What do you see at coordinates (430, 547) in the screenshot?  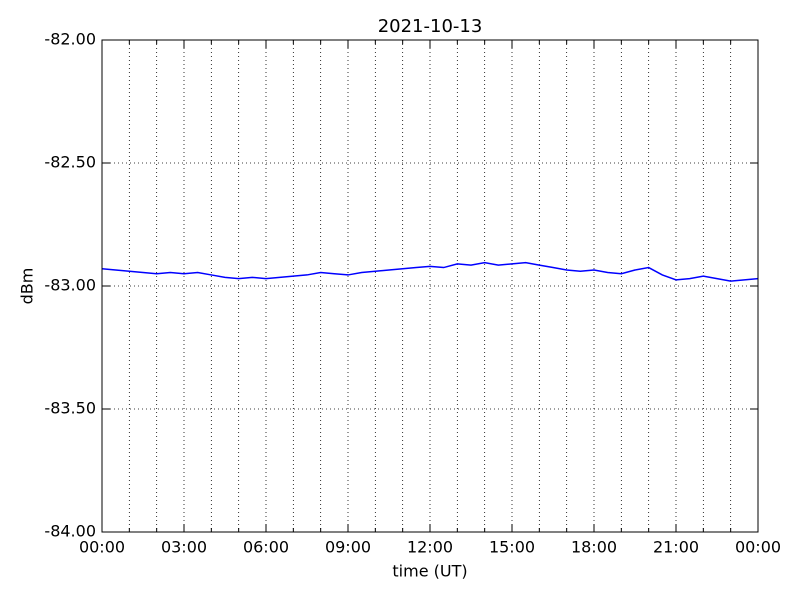 I see `x-tick-label: 12:00` at bounding box center [430, 547].